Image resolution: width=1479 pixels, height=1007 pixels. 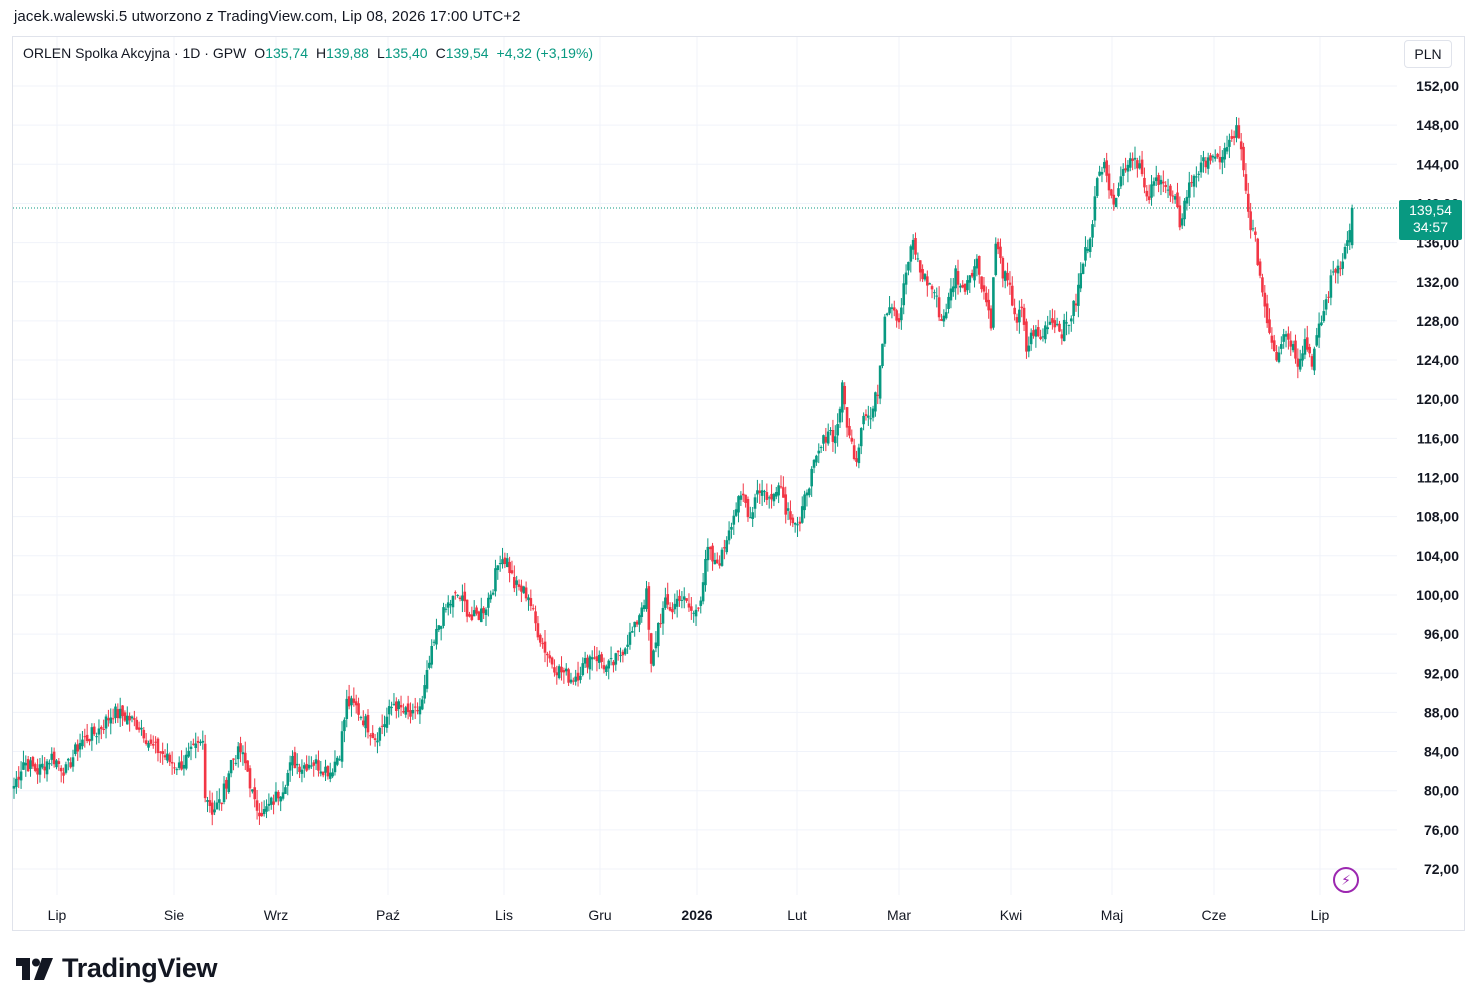 What do you see at coordinates (1437, 86) in the screenshot?
I see `price-tick-label: 152,00` at bounding box center [1437, 86].